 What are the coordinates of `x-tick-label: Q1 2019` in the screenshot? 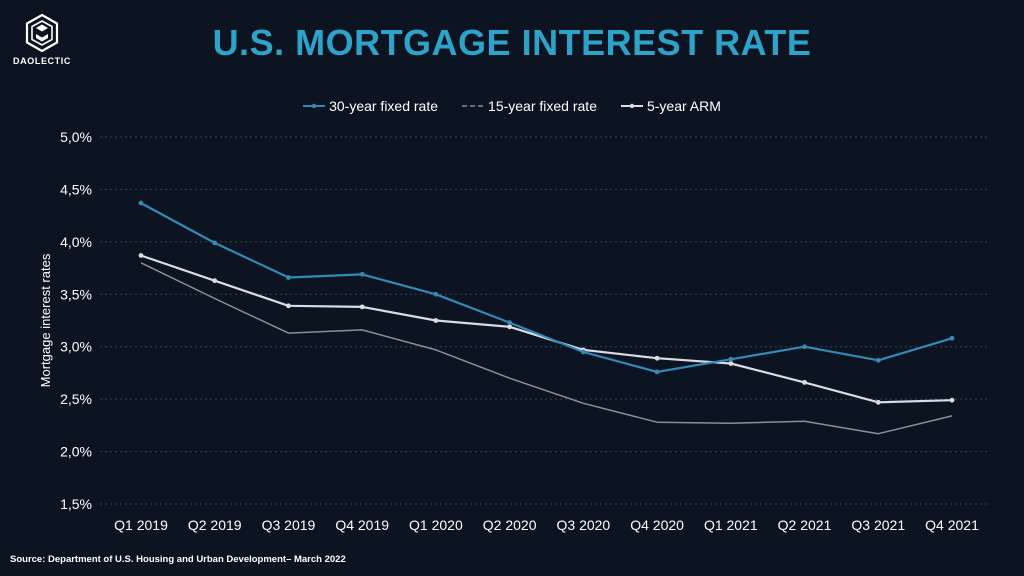 It's located at (141, 525).